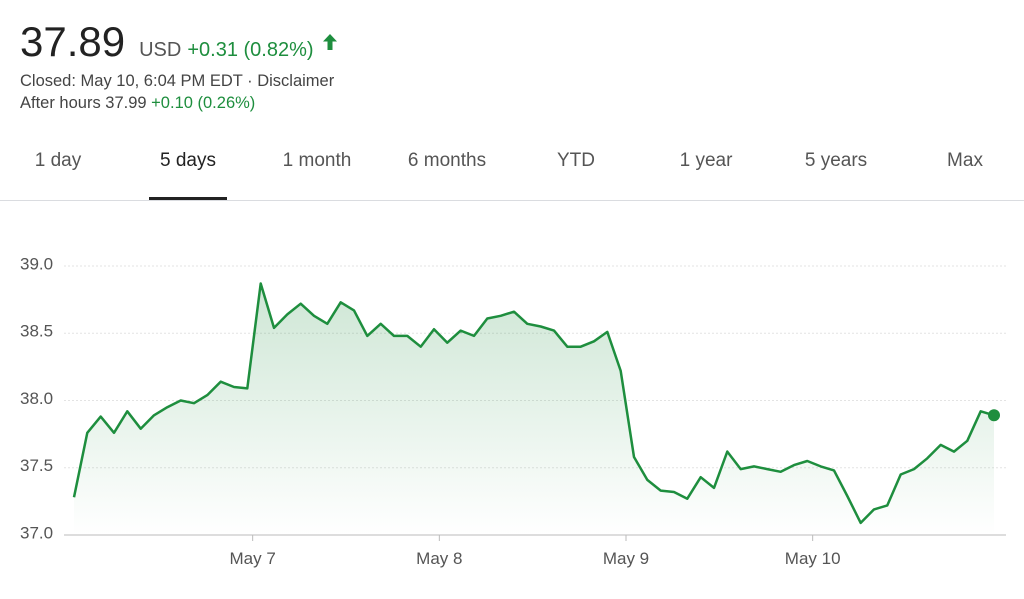 The width and height of the screenshot is (1024, 599). What do you see at coordinates (203, 103) in the screenshot?
I see `after-hours-change: +0.10 (0.26%)` at bounding box center [203, 103].